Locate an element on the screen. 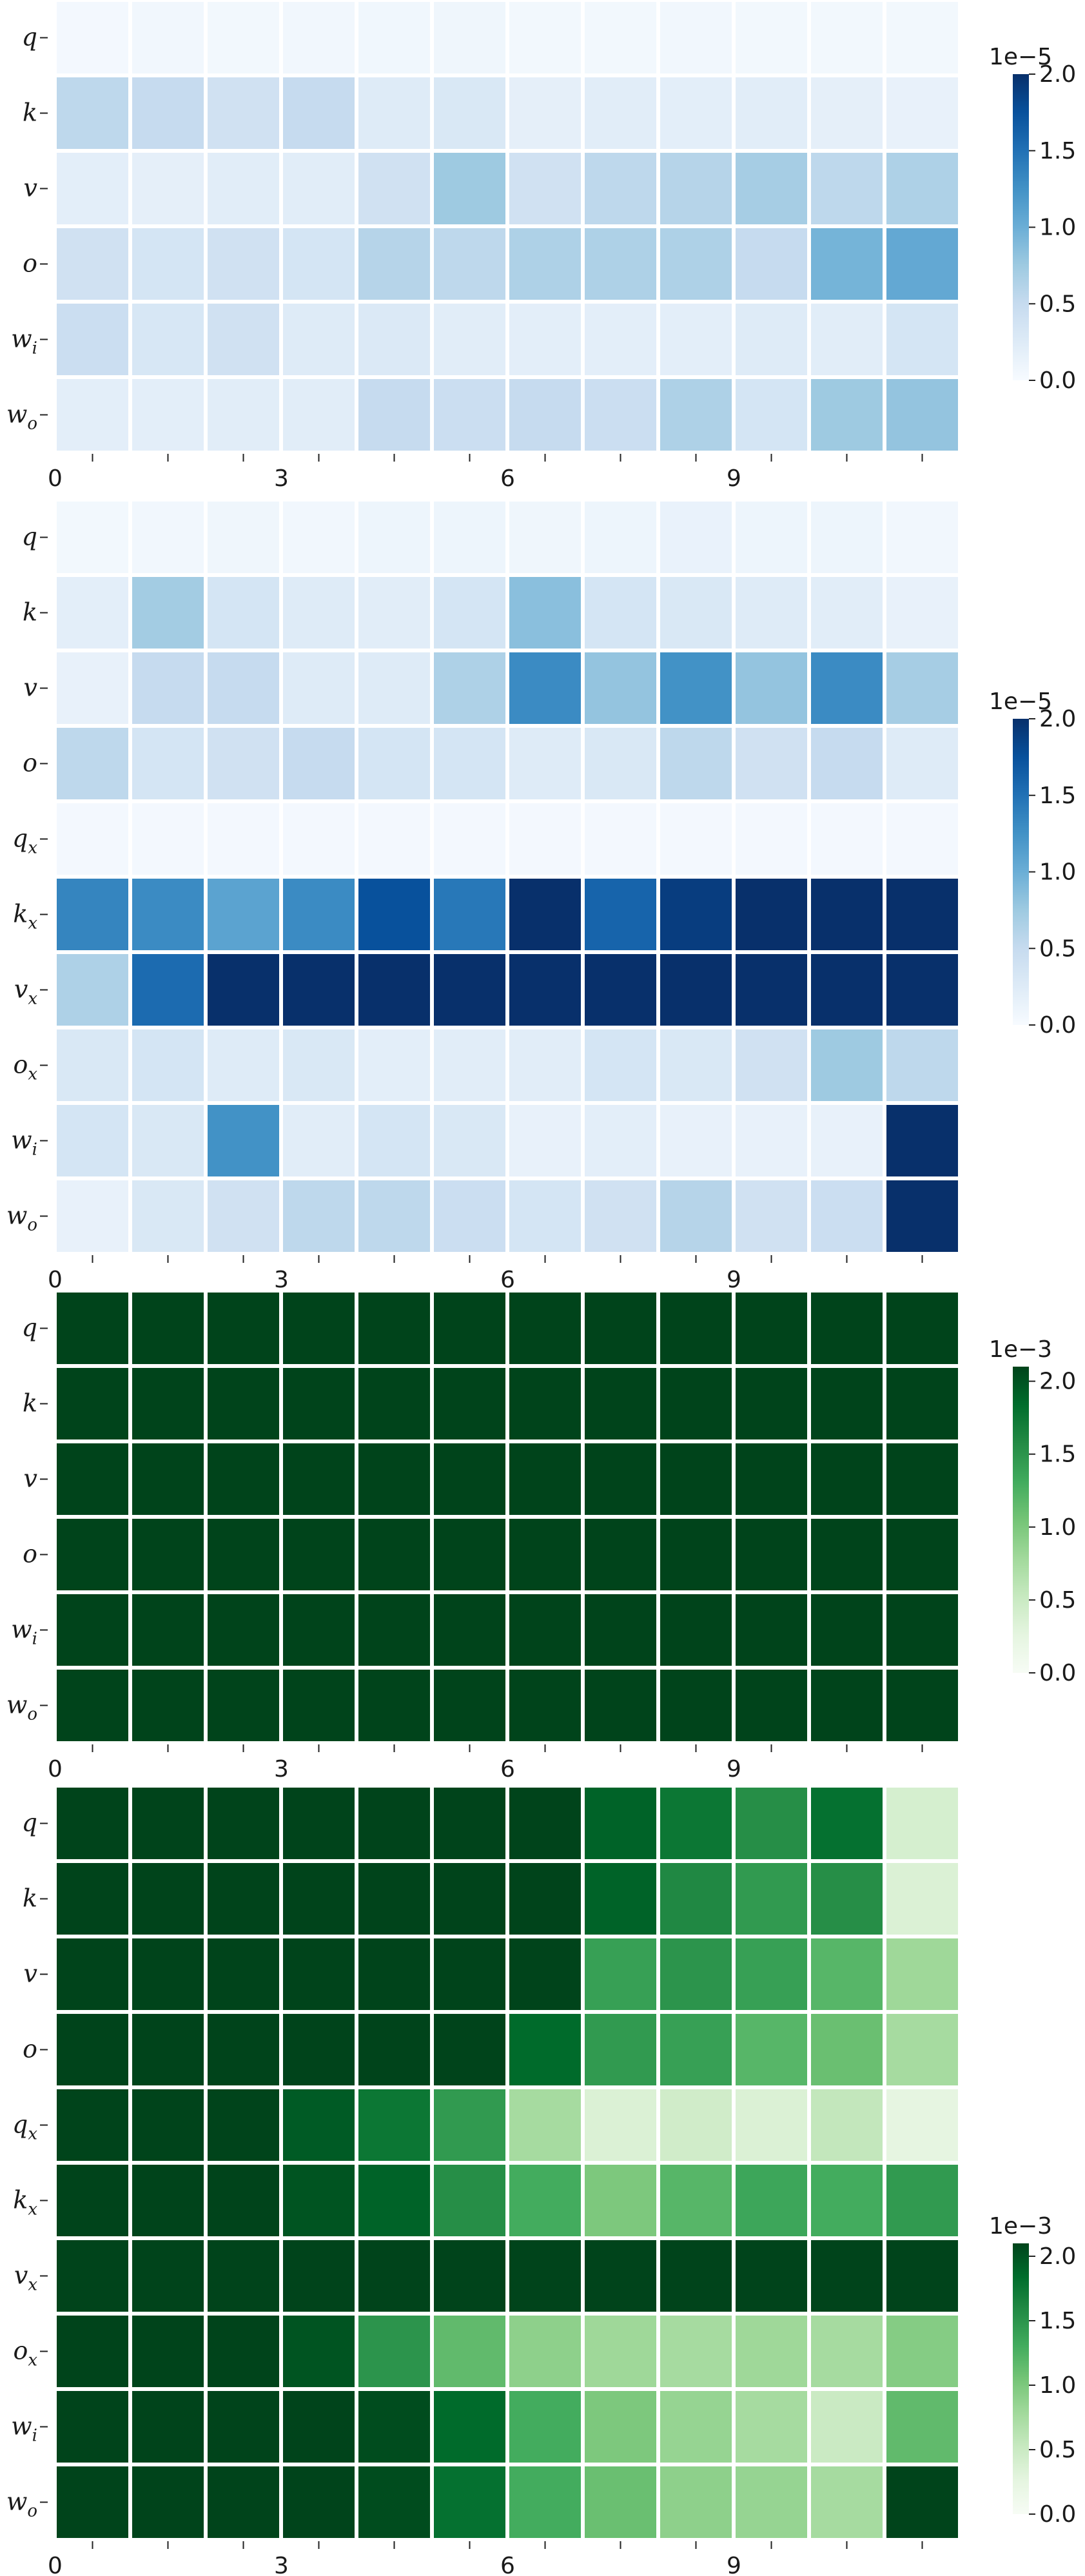 This screenshot has width=1085, height=2576. row-label: k is located at coordinates (30, 1899).